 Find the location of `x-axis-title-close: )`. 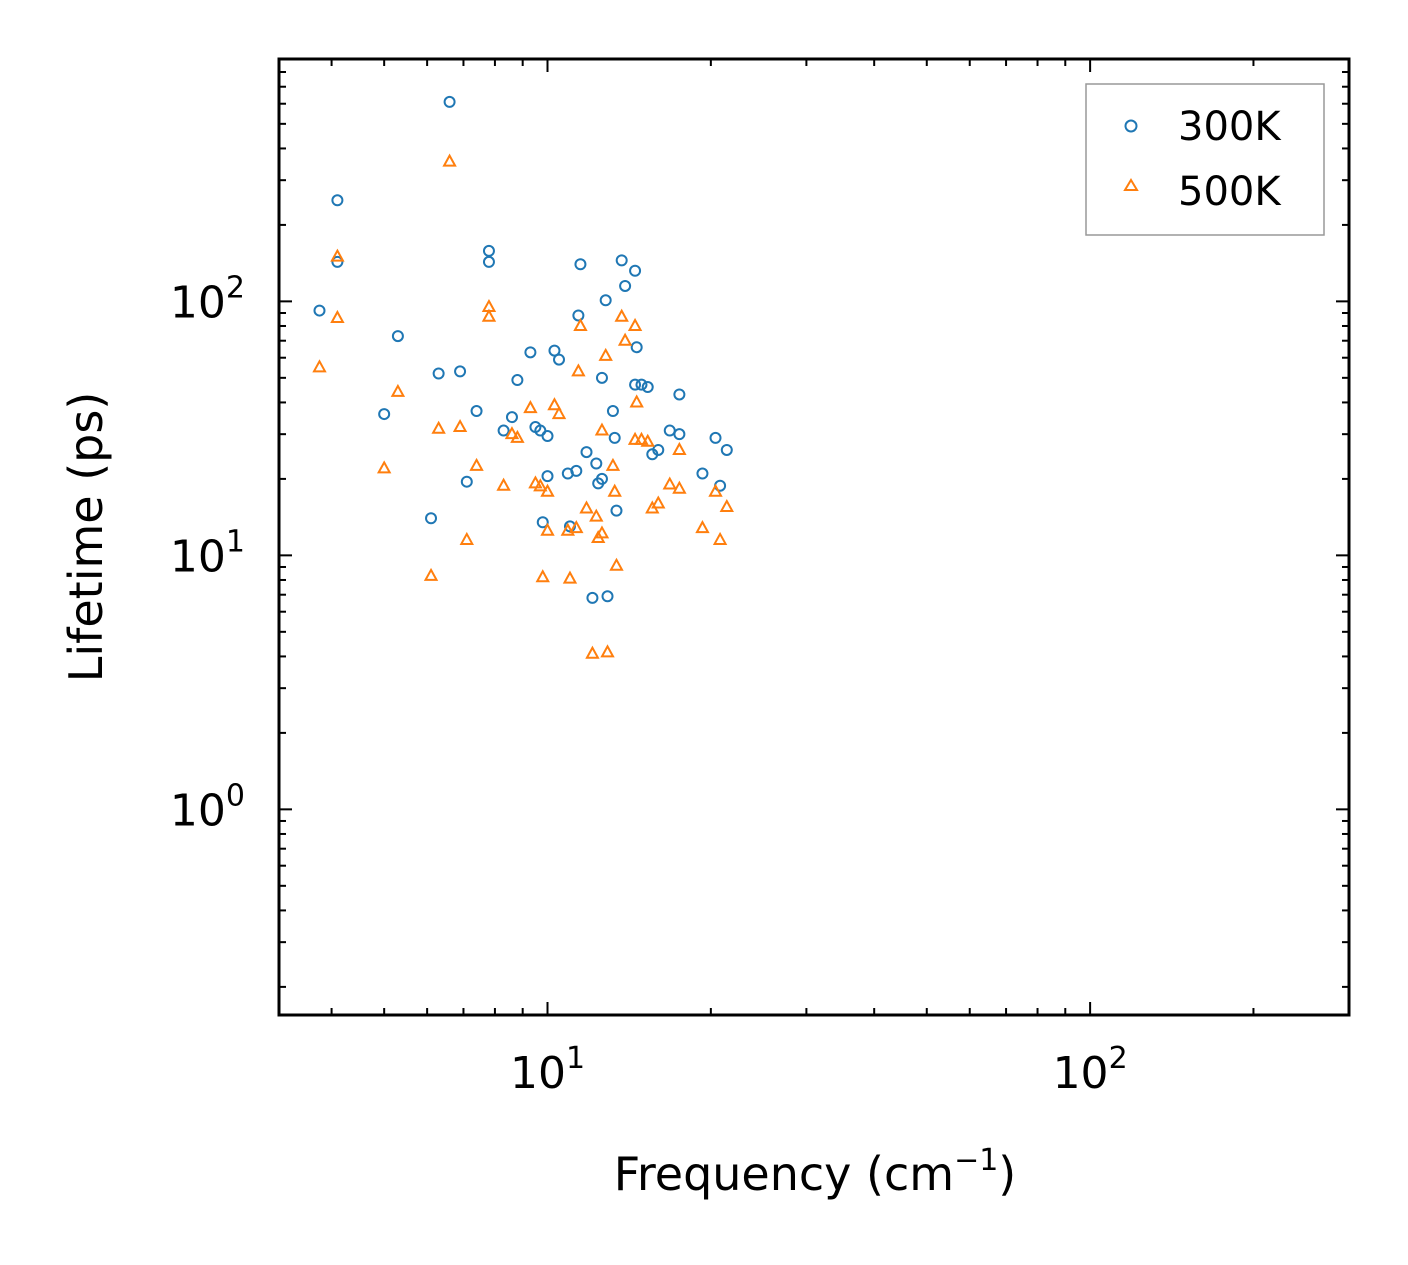

x-axis-title-close: ) is located at coordinates (1007, 1174).